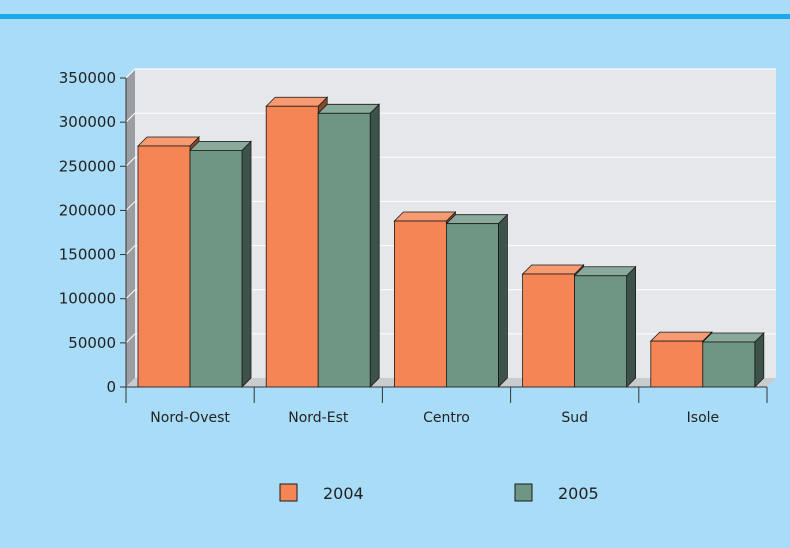  Describe the element at coordinates (87, 78) in the screenshot. I see `y-tick-label: 350000` at that location.